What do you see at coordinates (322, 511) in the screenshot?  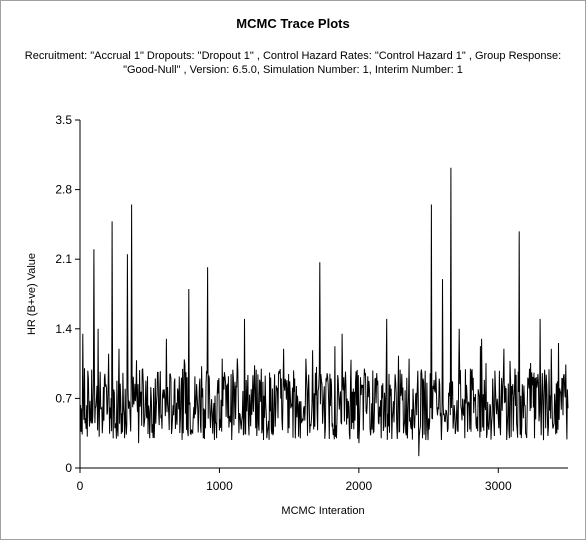 I see `x-axis-label: MCMC Interation` at bounding box center [322, 511].